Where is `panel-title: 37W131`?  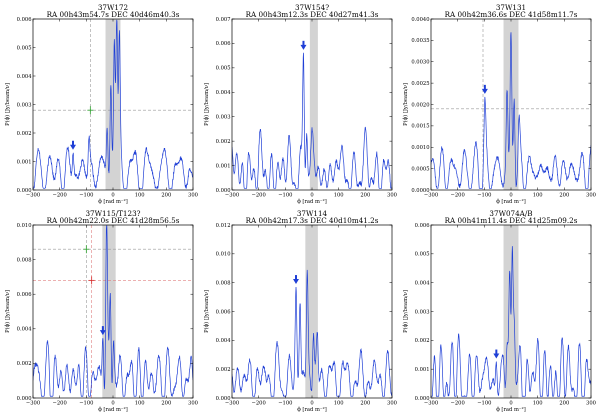 panel-title: 37W131 is located at coordinates (511, 7).